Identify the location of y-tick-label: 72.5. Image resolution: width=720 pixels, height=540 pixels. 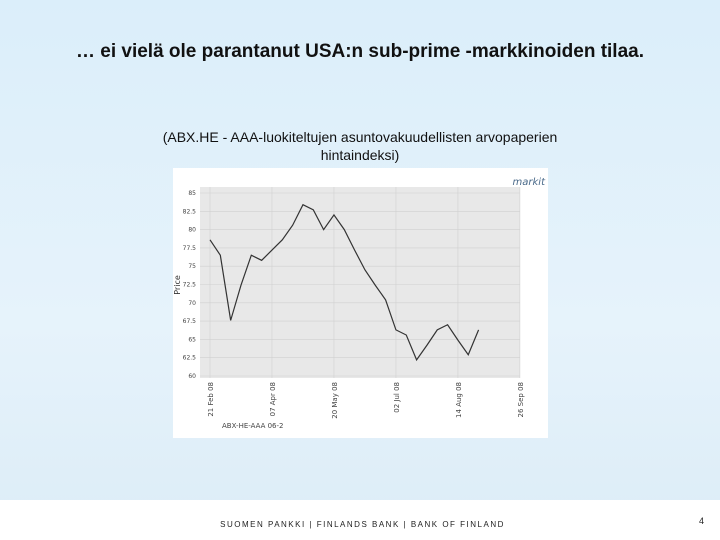
(190, 285).